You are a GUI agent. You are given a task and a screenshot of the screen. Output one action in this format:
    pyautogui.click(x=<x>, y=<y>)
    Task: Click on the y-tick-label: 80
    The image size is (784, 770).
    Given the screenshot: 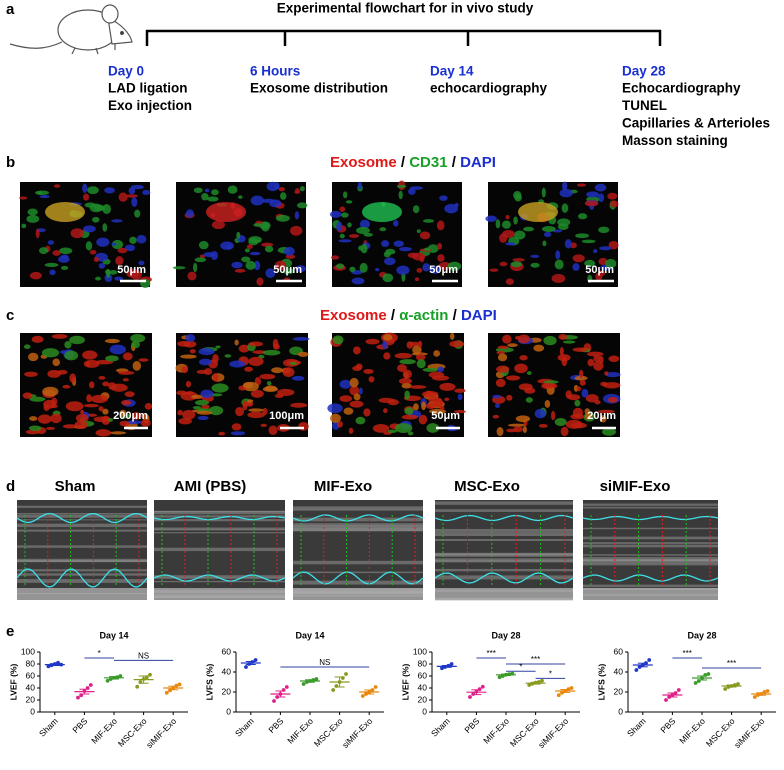 What is the action you would take?
    pyautogui.click(x=423, y=663)
    